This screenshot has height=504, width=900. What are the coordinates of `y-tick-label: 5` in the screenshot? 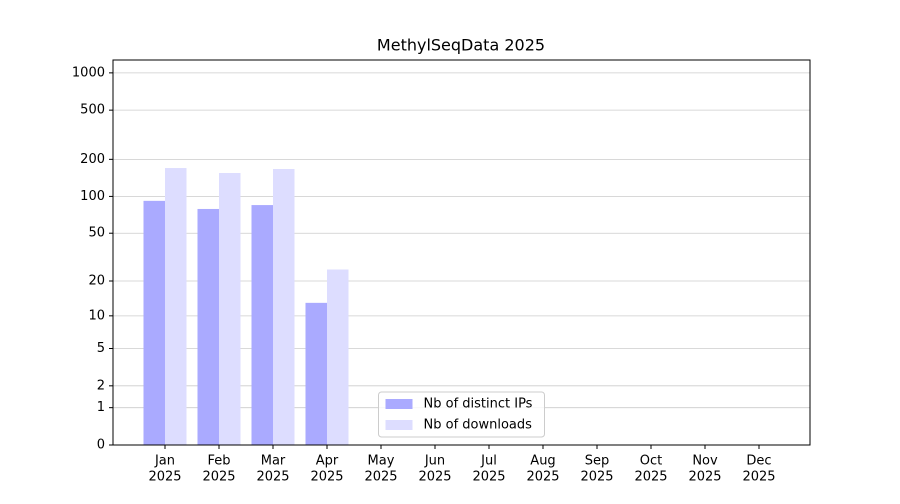 It's located at (101, 348).